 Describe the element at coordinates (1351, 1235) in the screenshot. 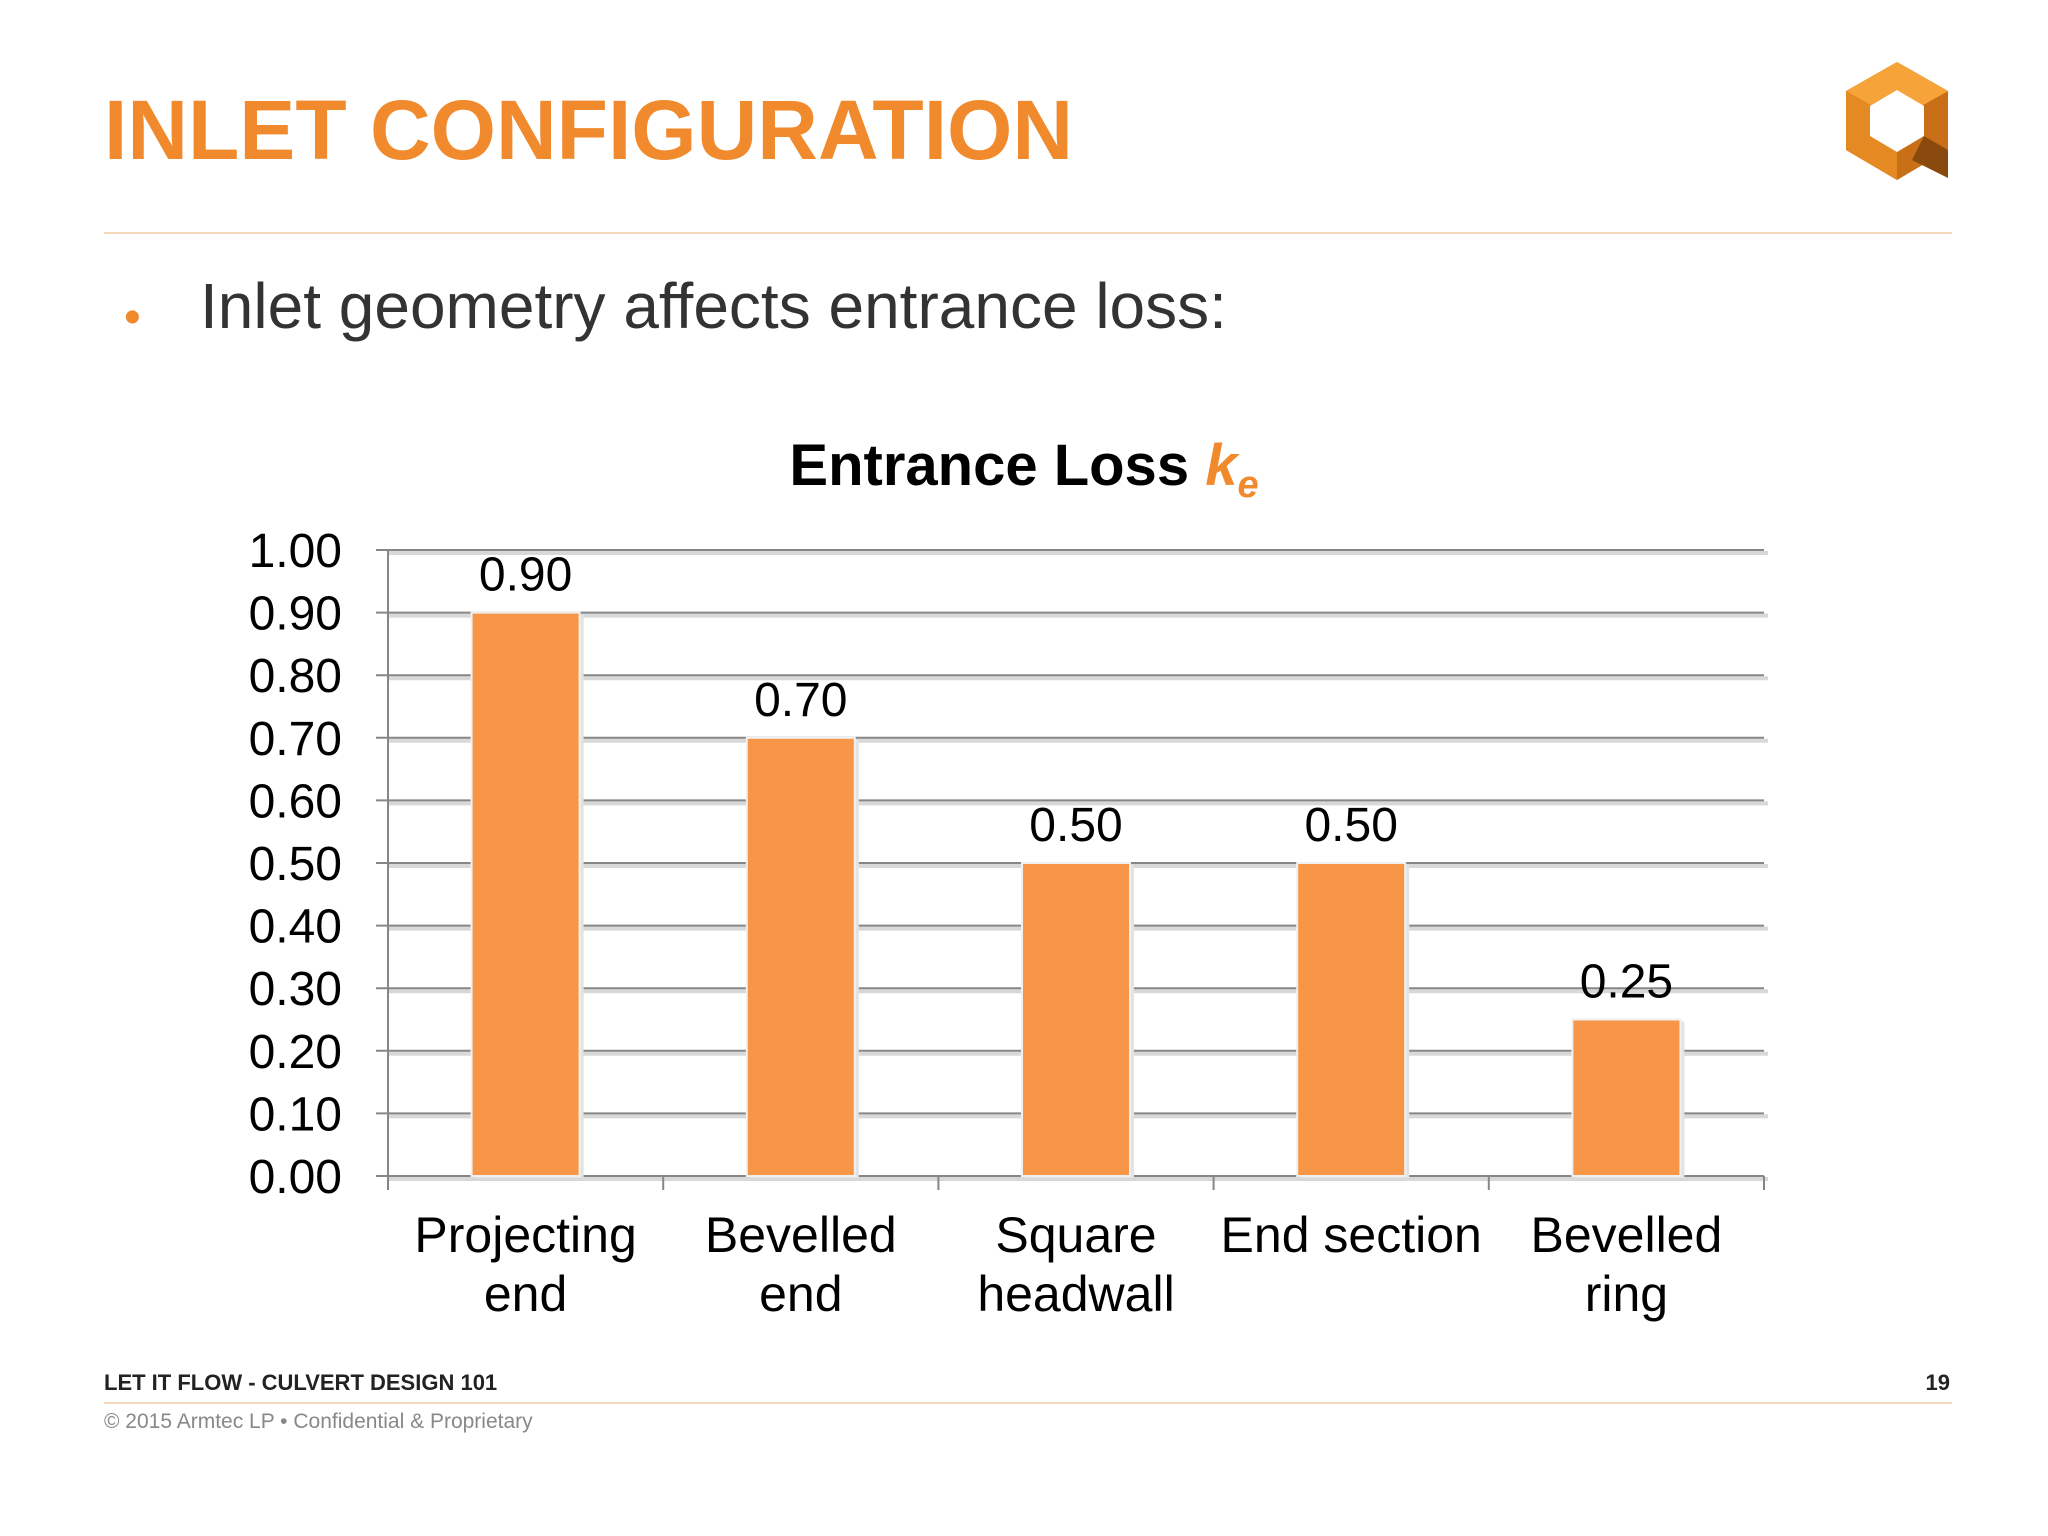

I see `x-category-label: End section` at that location.